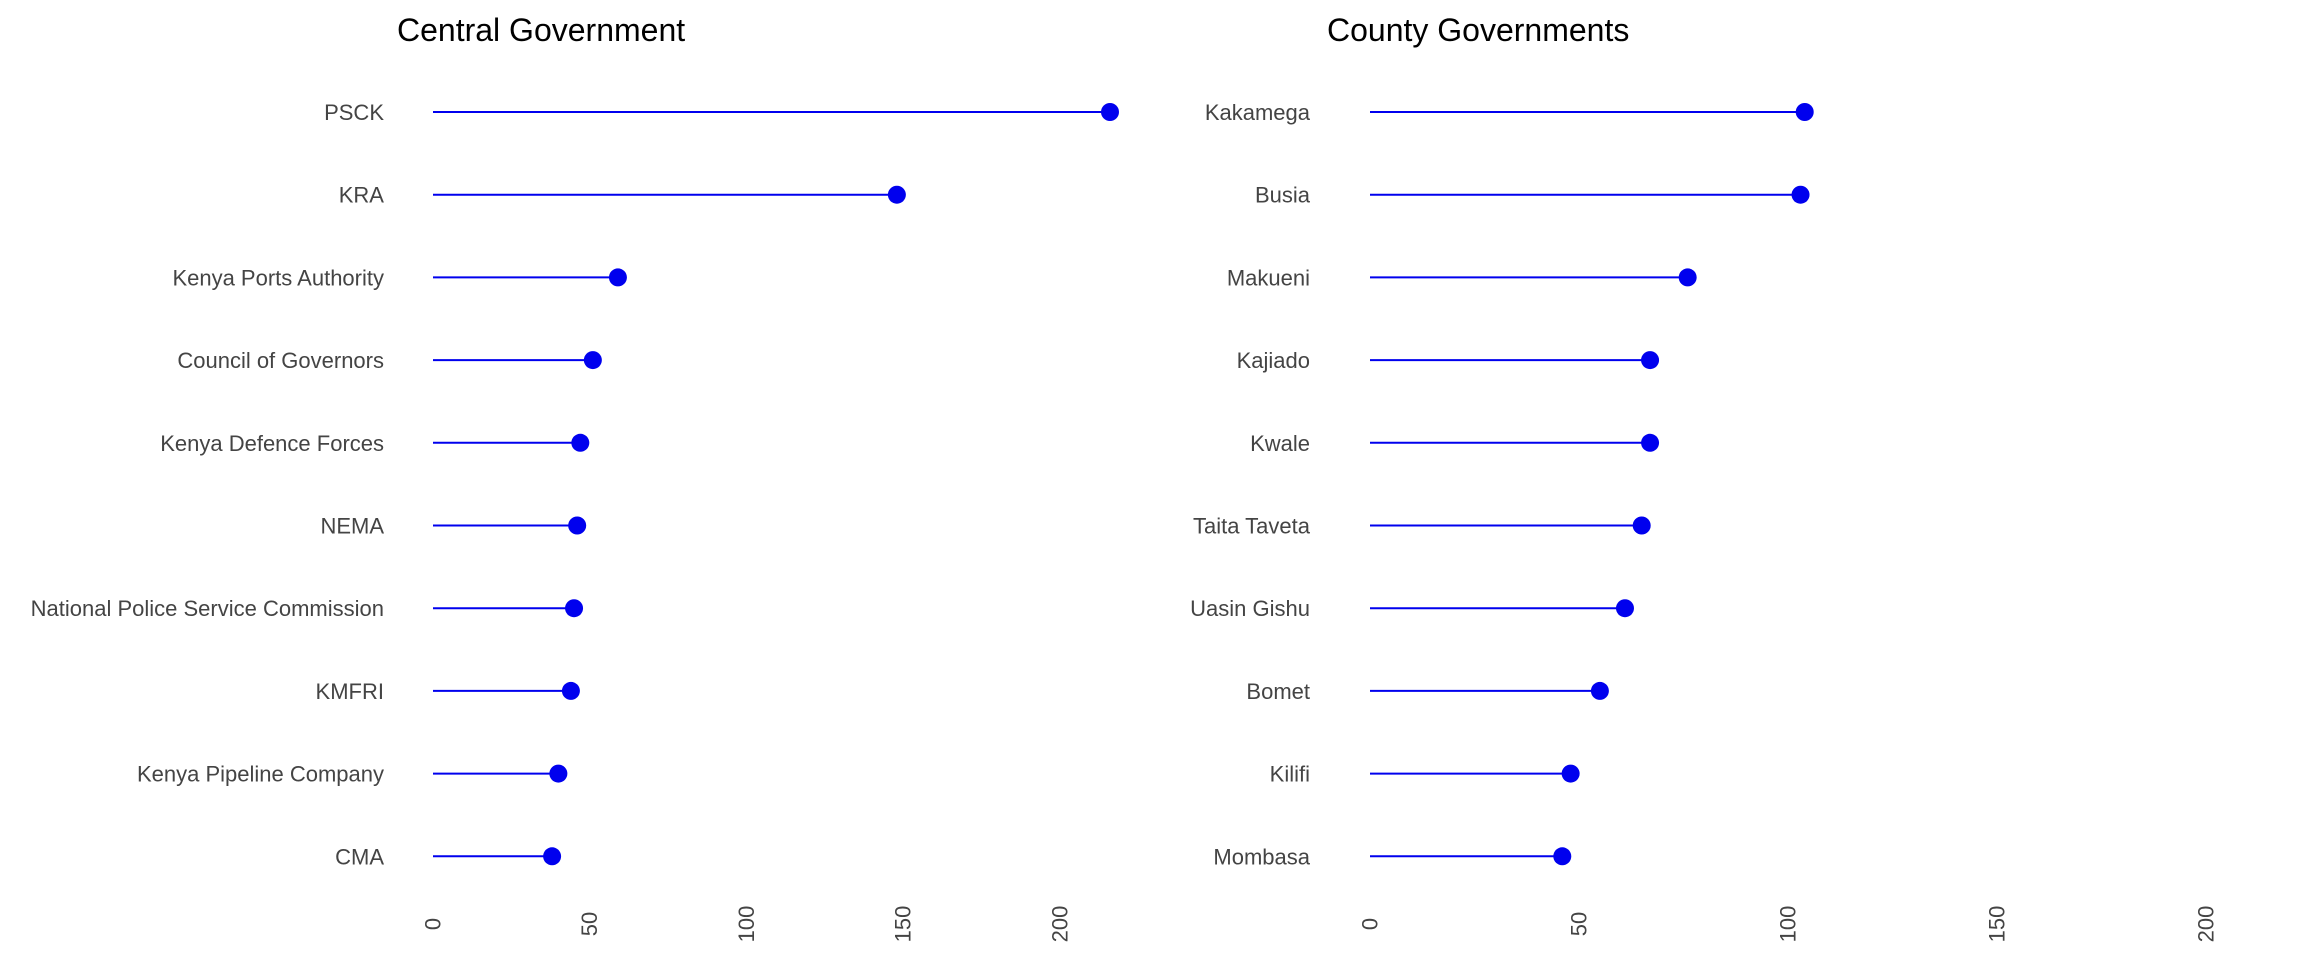 The image size is (2304, 960). Describe the element at coordinates (592, 360) in the screenshot. I see `lollipop-point-council-of-governors` at that location.